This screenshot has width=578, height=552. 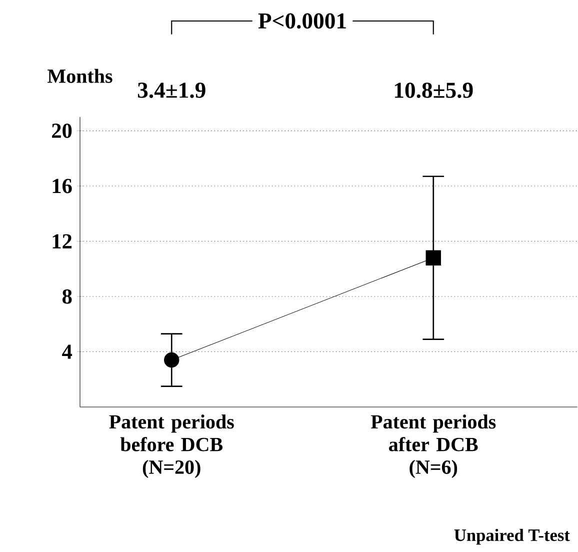 What do you see at coordinates (62, 241) in the screenshot?
I see `y-tick-label: 12` at bounding box center [62, 241].